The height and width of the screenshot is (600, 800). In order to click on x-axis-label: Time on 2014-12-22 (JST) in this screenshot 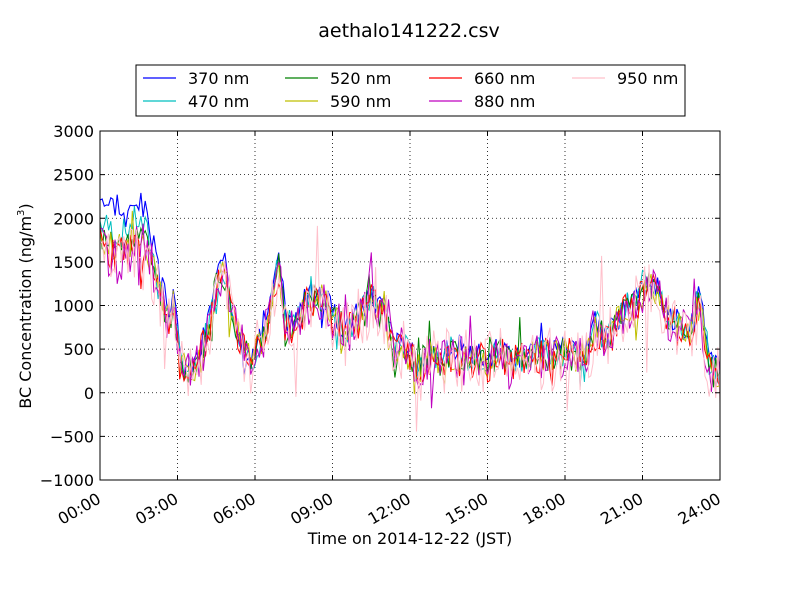, I will do `click(409, 538)`.